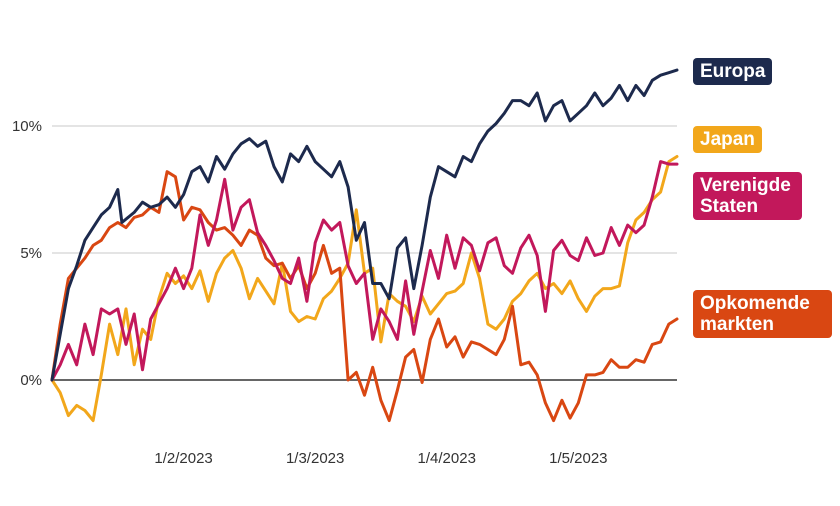 The height and width of the screenshot is (506, 840). What do you see at coordinates (447, 458) in the screenshot?
I see `x-tick-label: 1/4/2023` at bounding box center [447, 458].